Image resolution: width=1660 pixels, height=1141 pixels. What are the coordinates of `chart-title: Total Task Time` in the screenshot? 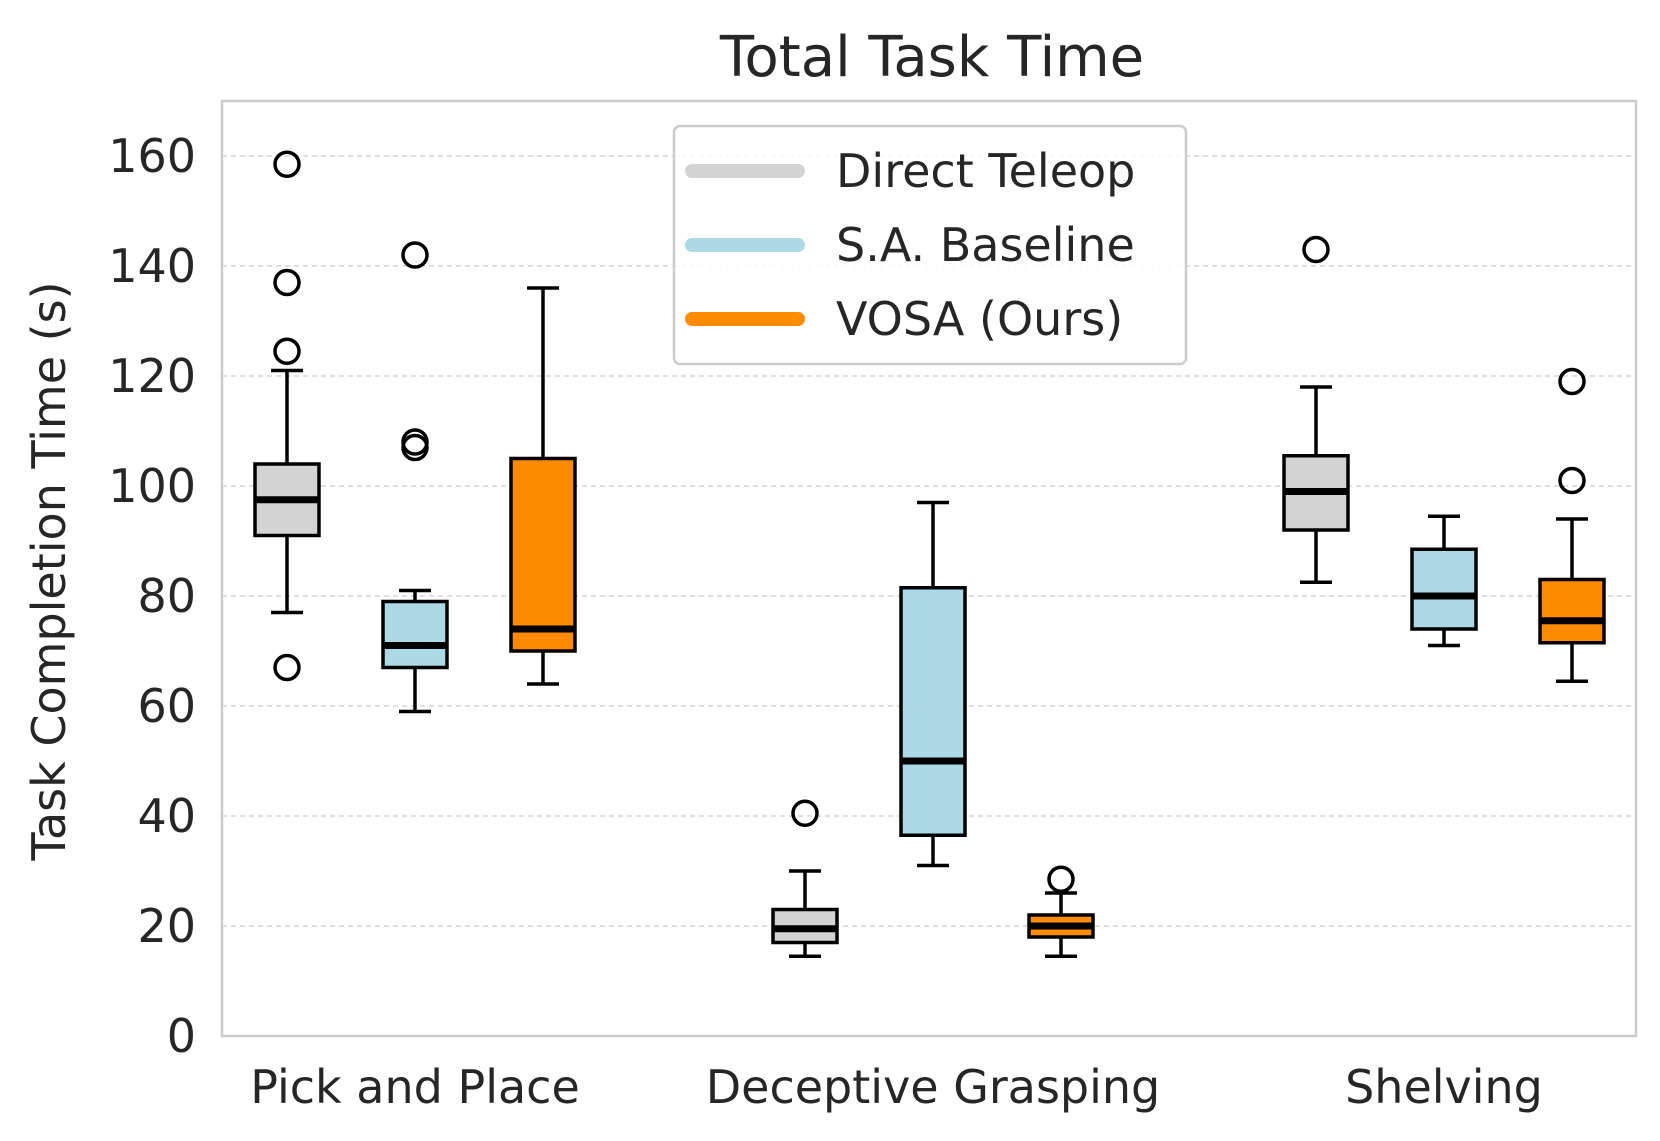 It's located at (931, 57).